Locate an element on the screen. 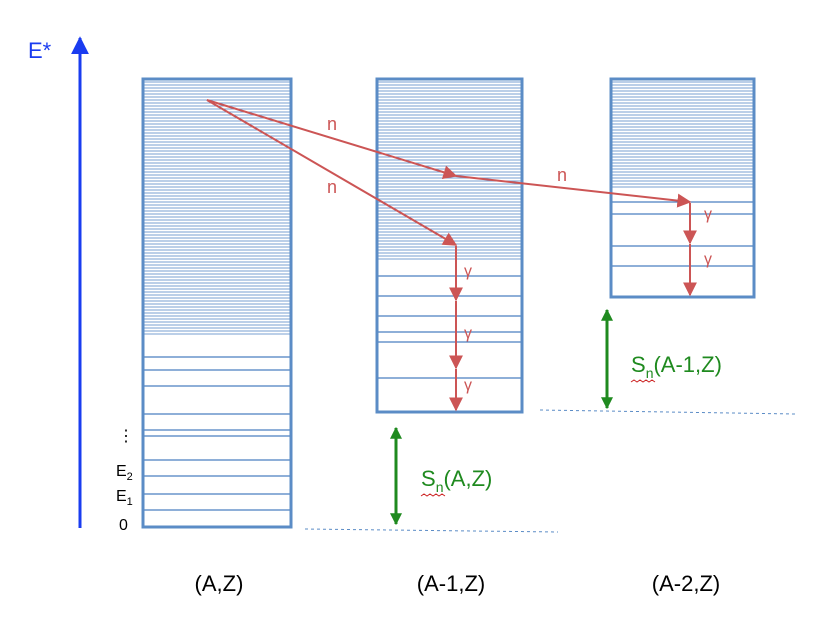 Image resolution: width=836 pixels, height=636 pixels. level-label-e1: E1 is located at coordinates (124, 498).